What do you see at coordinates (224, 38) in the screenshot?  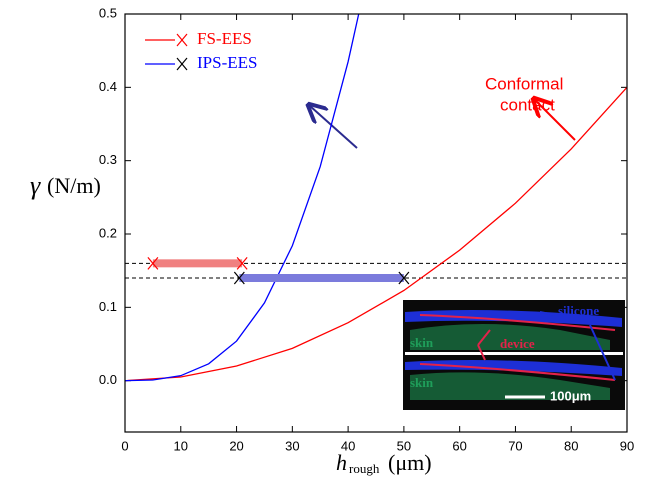 I see `legend-label: FS-EES` at bounding box center [224, 38].